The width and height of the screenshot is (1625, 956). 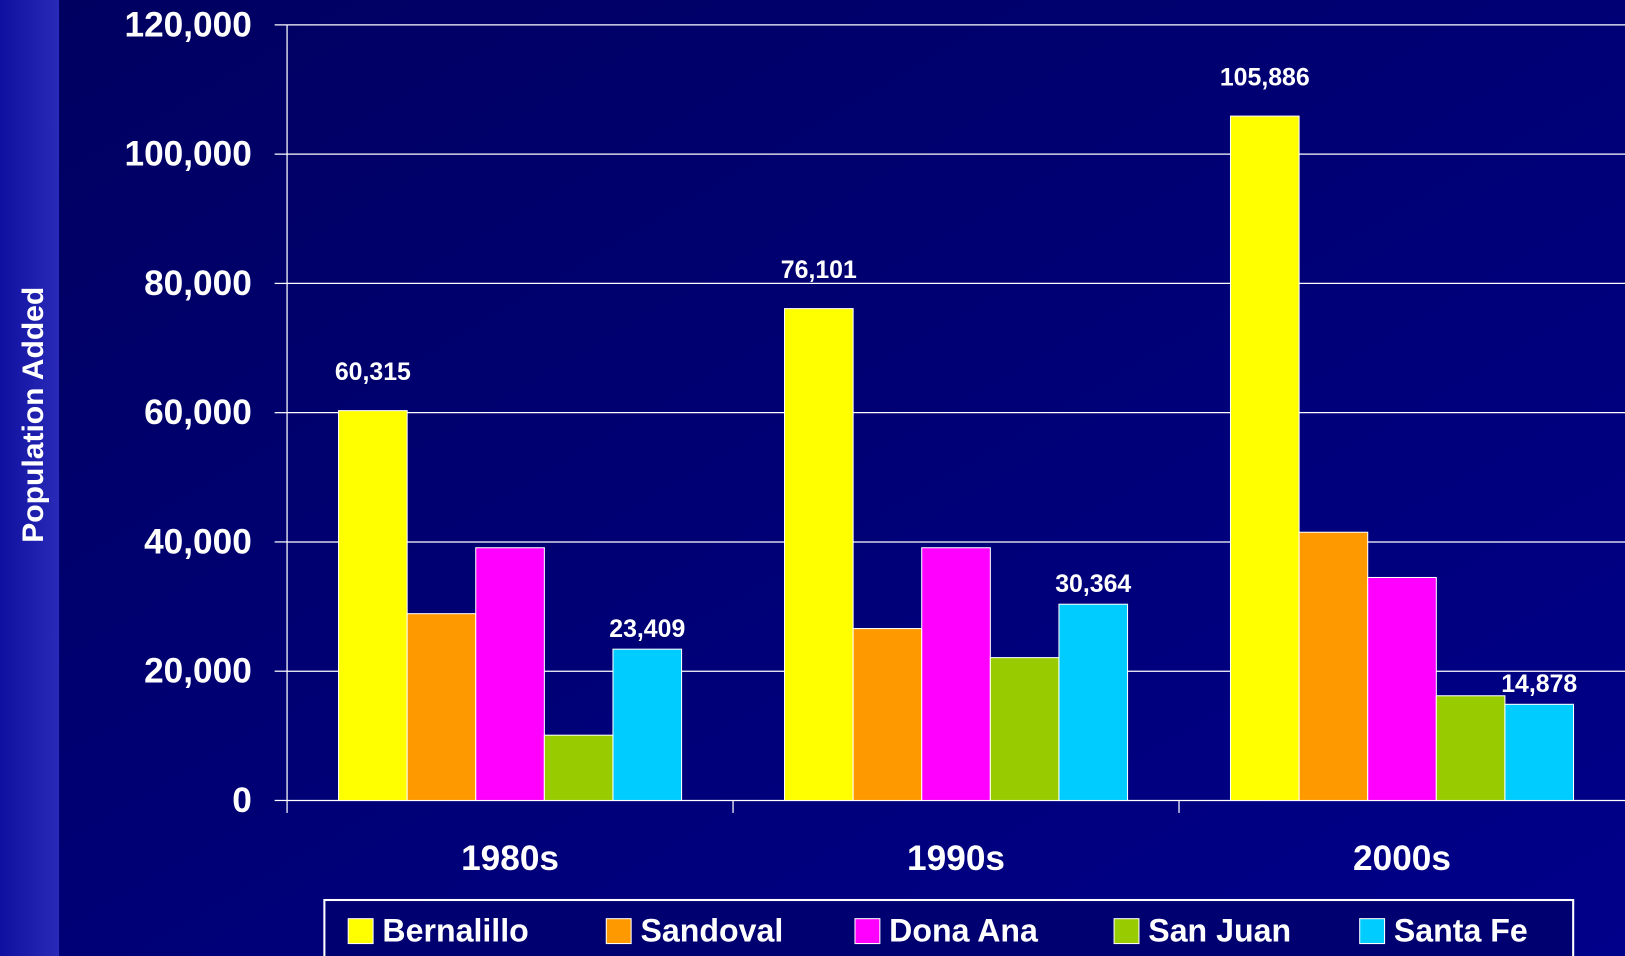 I want to click on y-tick-label: 120,000, so click(x=187, y=24).